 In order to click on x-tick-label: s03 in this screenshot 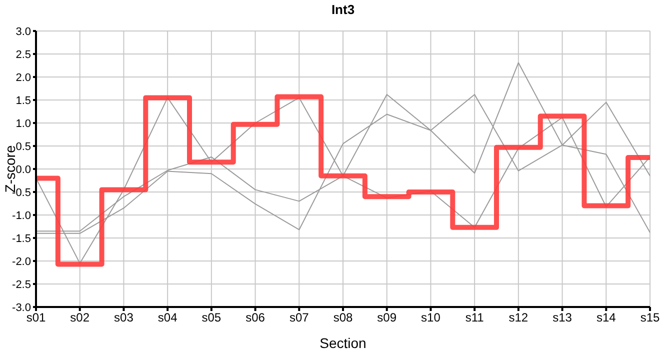, I will do `click(124, 317)`.